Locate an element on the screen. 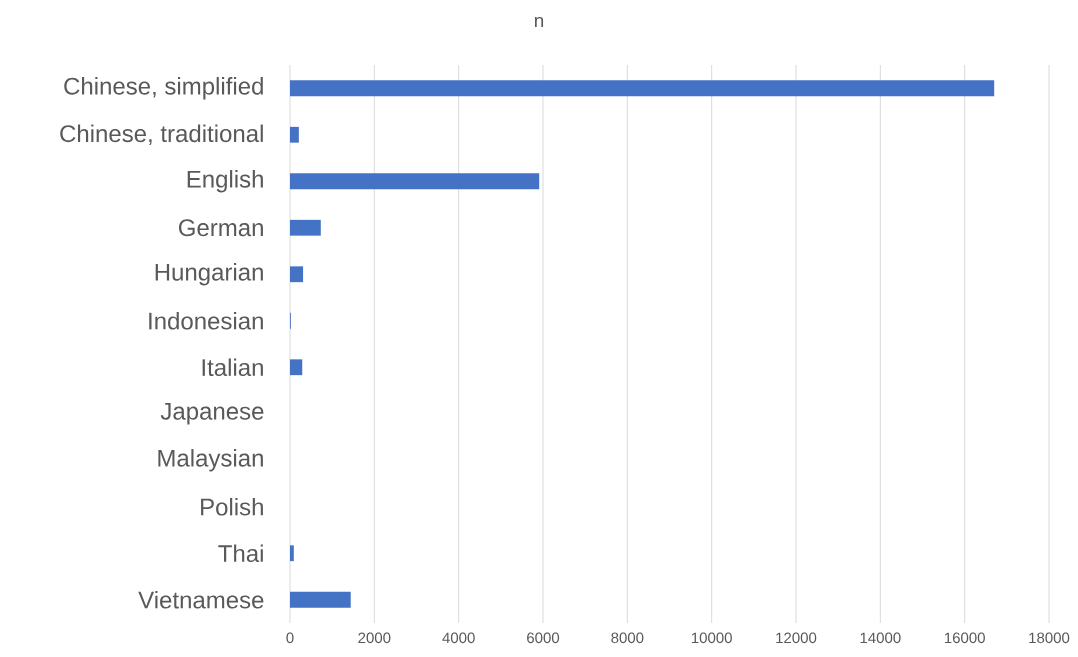  x-tick-label: 18000 is located at coordinates (1049, 638).